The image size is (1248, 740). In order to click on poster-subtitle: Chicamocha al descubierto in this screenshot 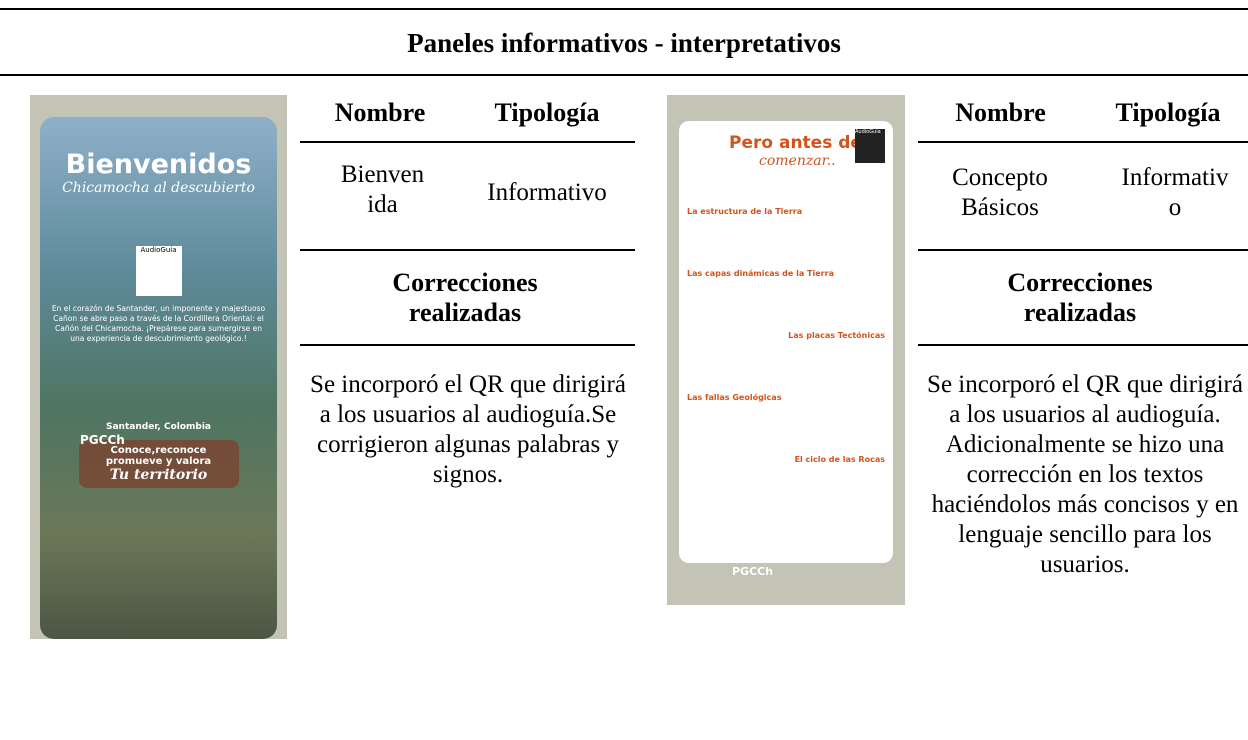, I will do `click(158, 188)`.